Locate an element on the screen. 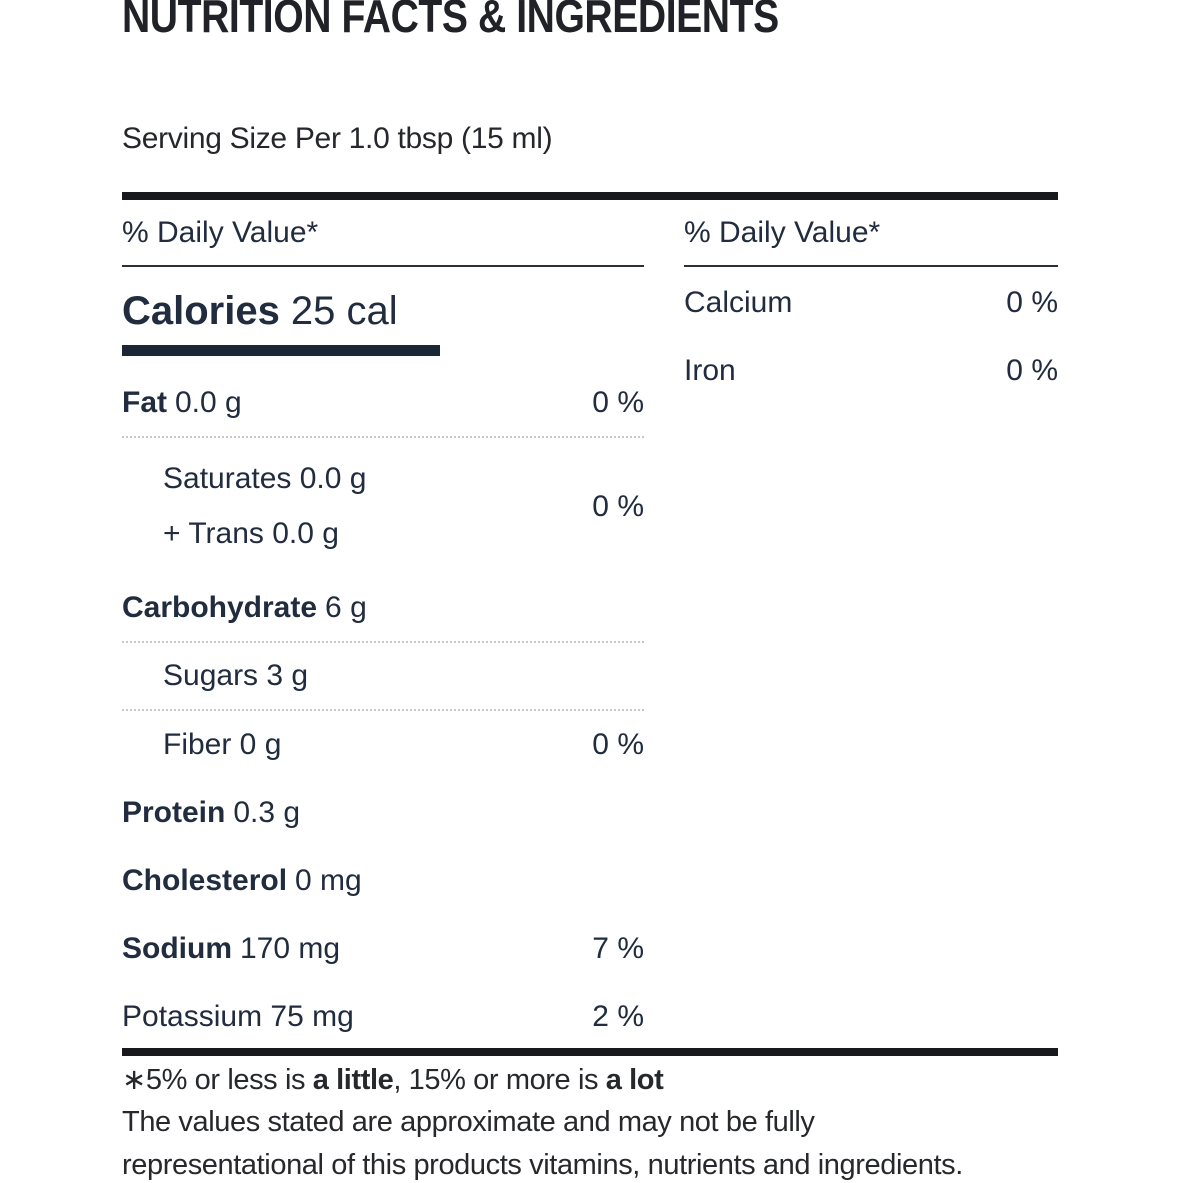 The width and height of the screenshot is (1183, 1183). nutrient-label: Cholesterol is located at coordinates (205, 880).